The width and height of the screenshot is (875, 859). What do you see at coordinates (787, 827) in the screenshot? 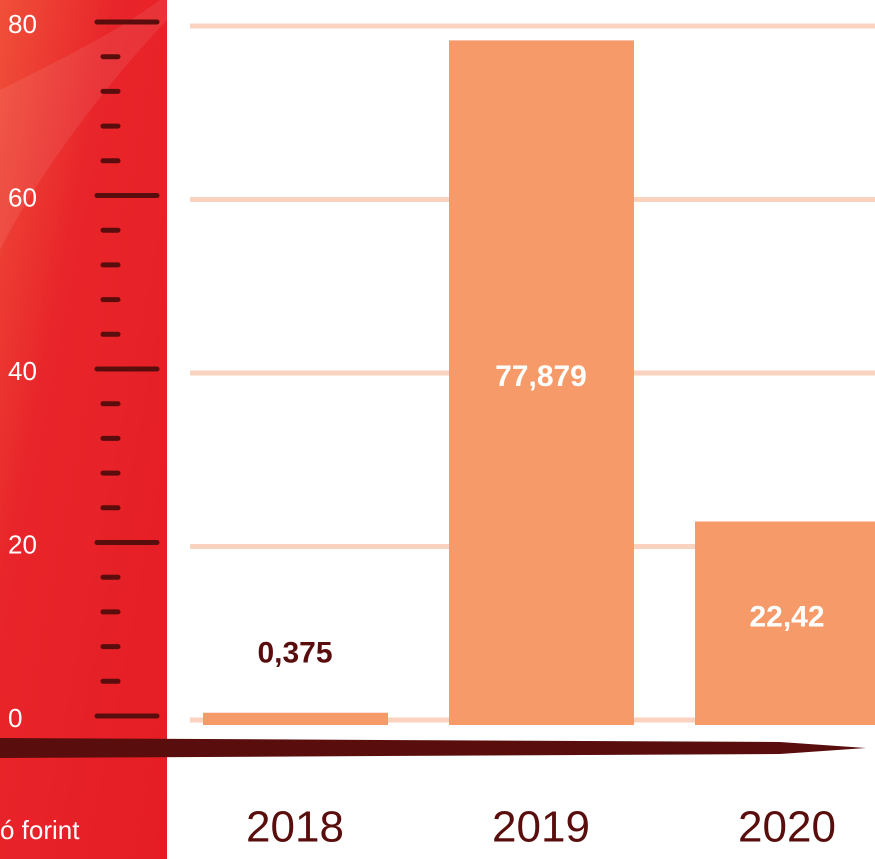
I see `x-tick-label: 2020` at bounding box center [787, 827].